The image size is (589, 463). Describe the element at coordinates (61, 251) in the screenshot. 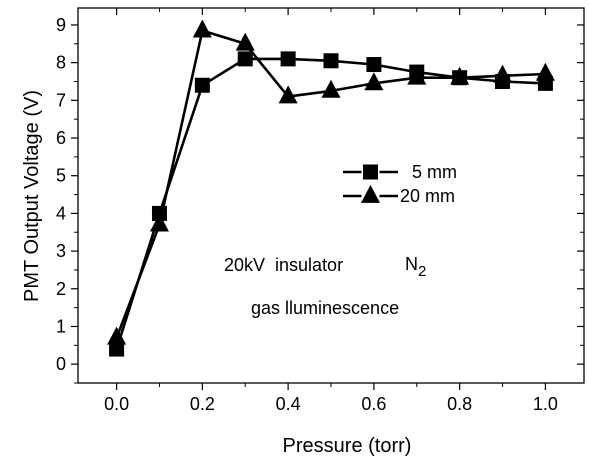

I see `y-tick-label: 3` at that location.